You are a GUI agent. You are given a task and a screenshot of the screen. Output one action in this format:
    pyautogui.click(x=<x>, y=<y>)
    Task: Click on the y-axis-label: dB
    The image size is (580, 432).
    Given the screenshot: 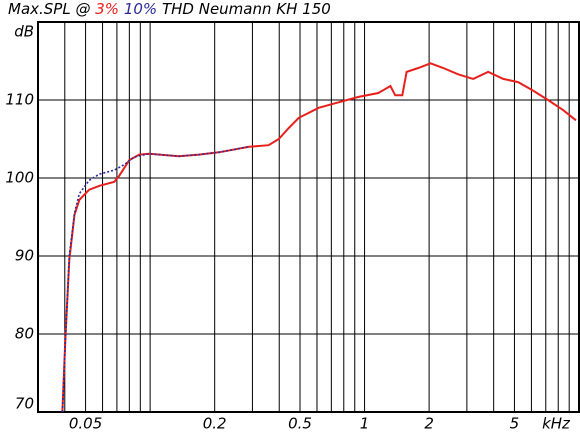 What is the action you would take?
    pyautogui.click(x=24, y=32)
    